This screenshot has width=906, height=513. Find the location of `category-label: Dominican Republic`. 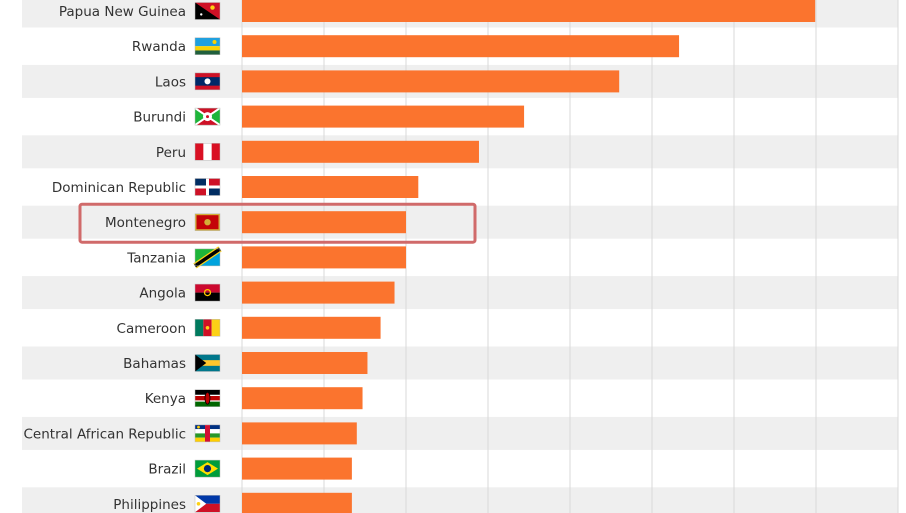

category-label: Dominican Republic is located at coordinates (119, 188).